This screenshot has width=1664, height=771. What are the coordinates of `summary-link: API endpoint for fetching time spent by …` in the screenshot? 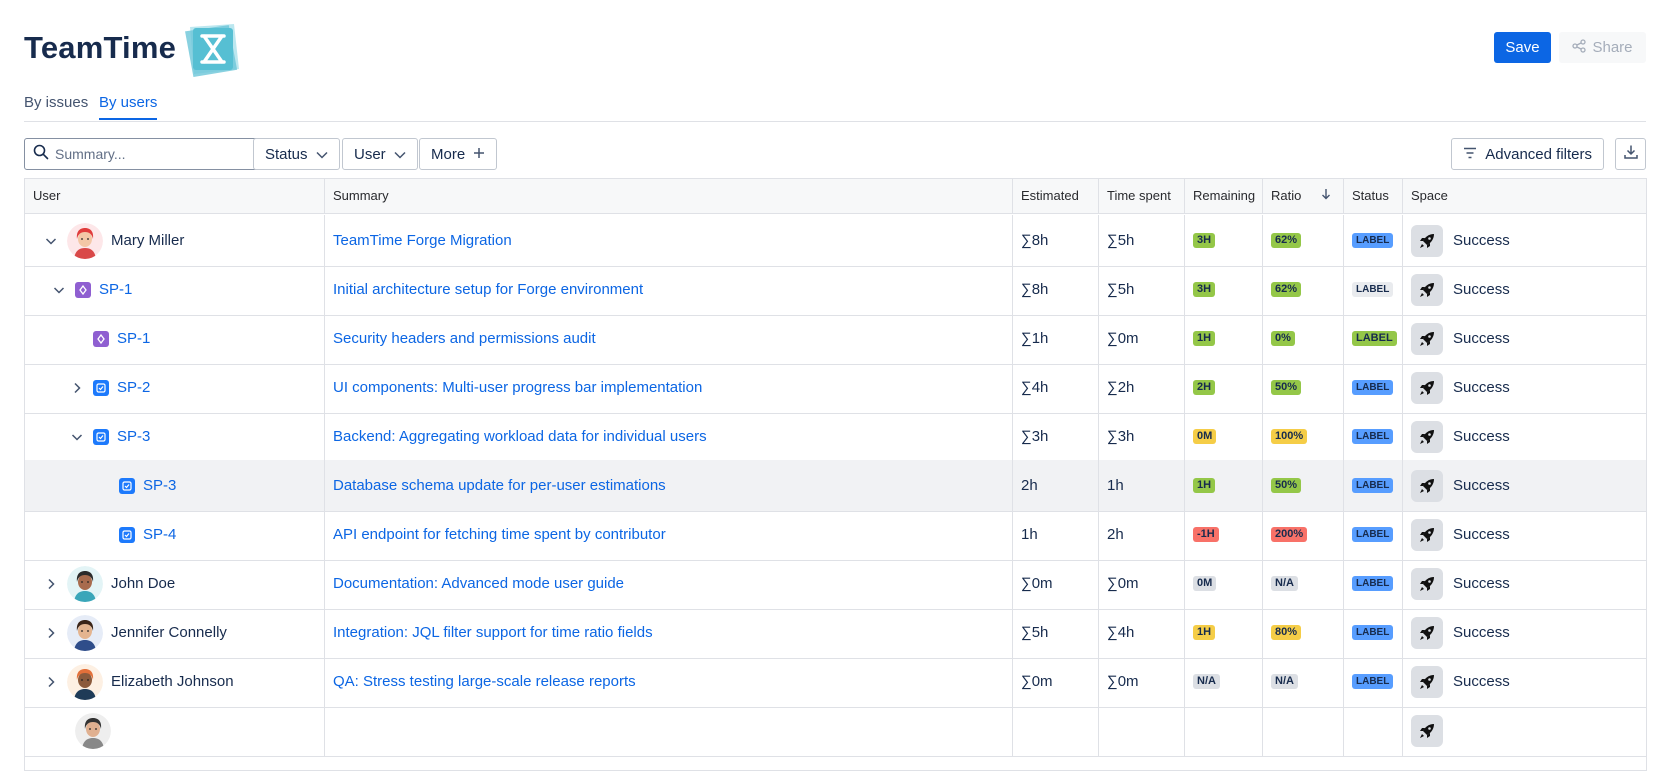 It's located at (499, 534).